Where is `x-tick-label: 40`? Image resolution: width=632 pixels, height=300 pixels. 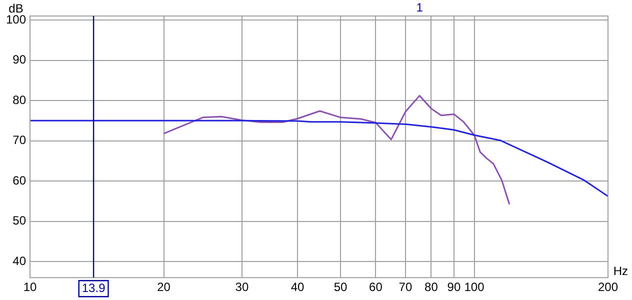
x-tick-label: 40 is located at coordinates (297, 287).